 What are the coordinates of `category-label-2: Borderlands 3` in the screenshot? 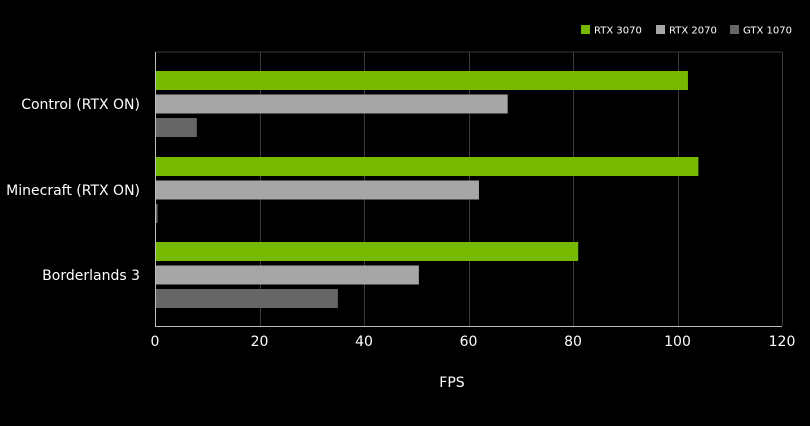 It's located at (91, 276).